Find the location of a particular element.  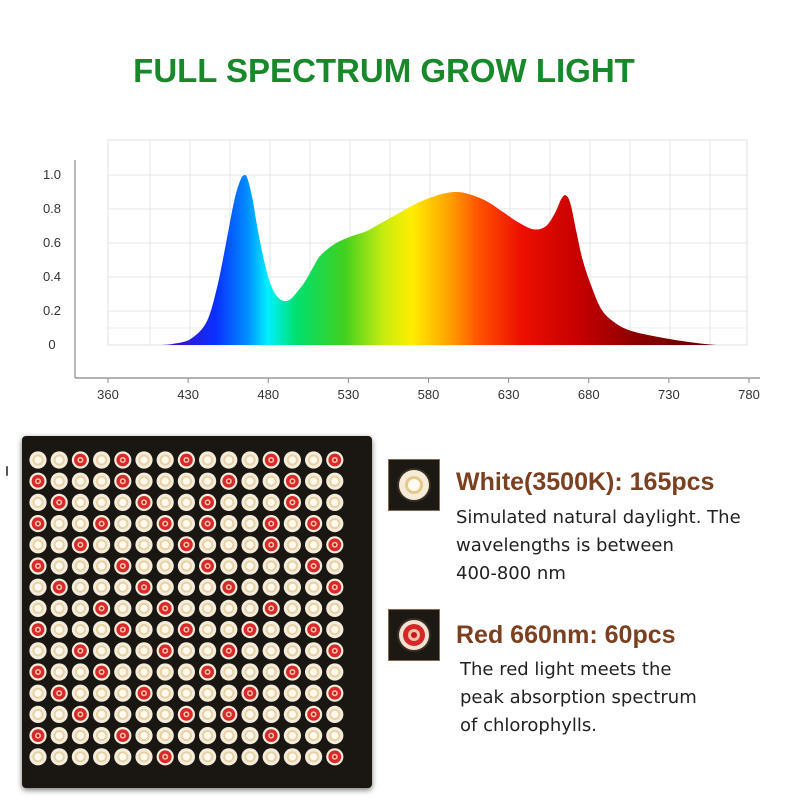

red-desc-line-2: peak absorption spectrum is located at coordinates (578, 697).